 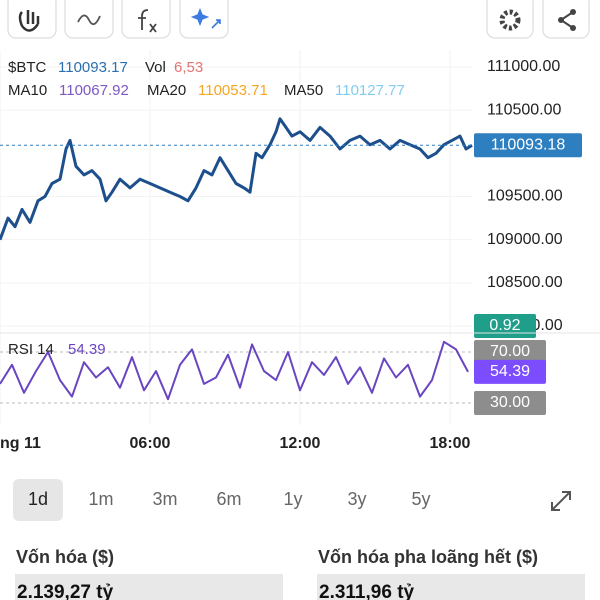 What do you see at coordinates (29, 21) in the screenshot?
I see `hand-icon` at bounding box center [29, 21].